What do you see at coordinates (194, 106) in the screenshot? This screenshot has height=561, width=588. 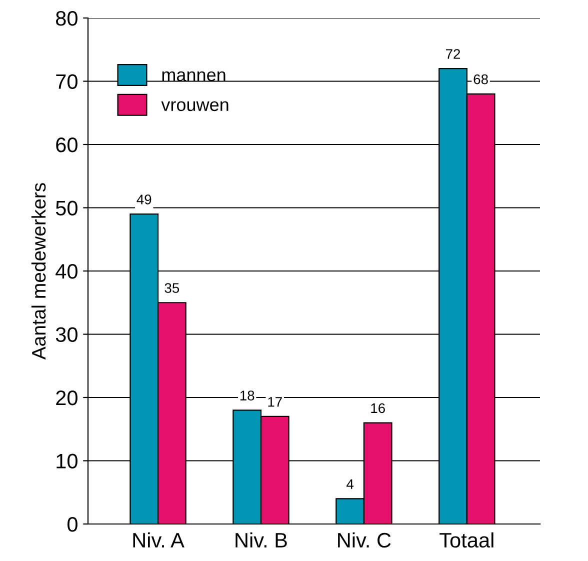 I see `legend-label: vrouwen` at bounding box center [194, 106].